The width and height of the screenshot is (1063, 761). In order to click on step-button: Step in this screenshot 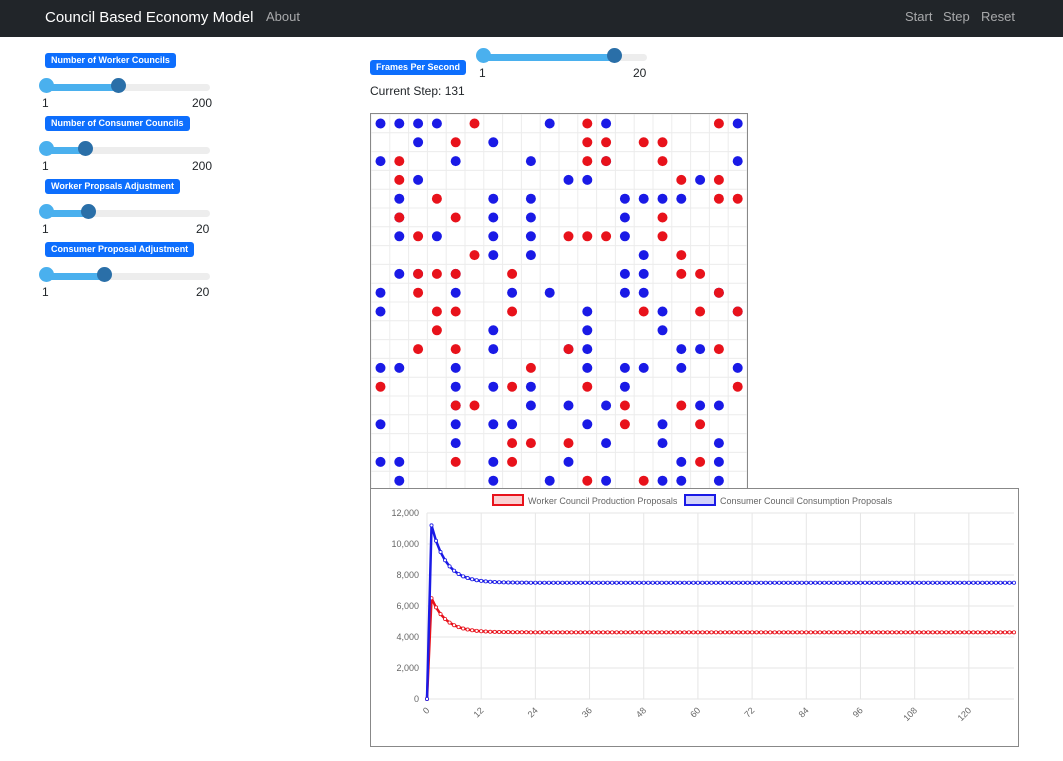, I will do `click(956, 16)`.